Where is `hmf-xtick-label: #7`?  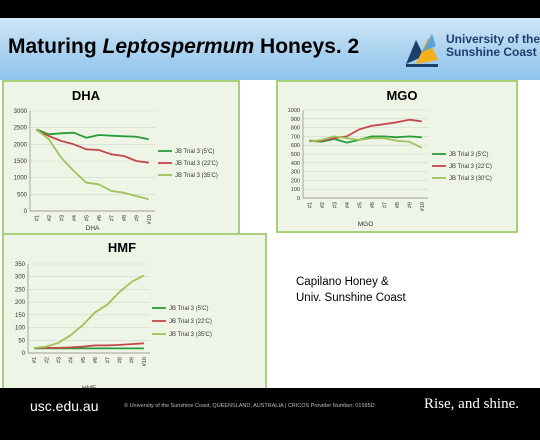 hmf-xtick-label: #7 is located at coordinates (108, 360).